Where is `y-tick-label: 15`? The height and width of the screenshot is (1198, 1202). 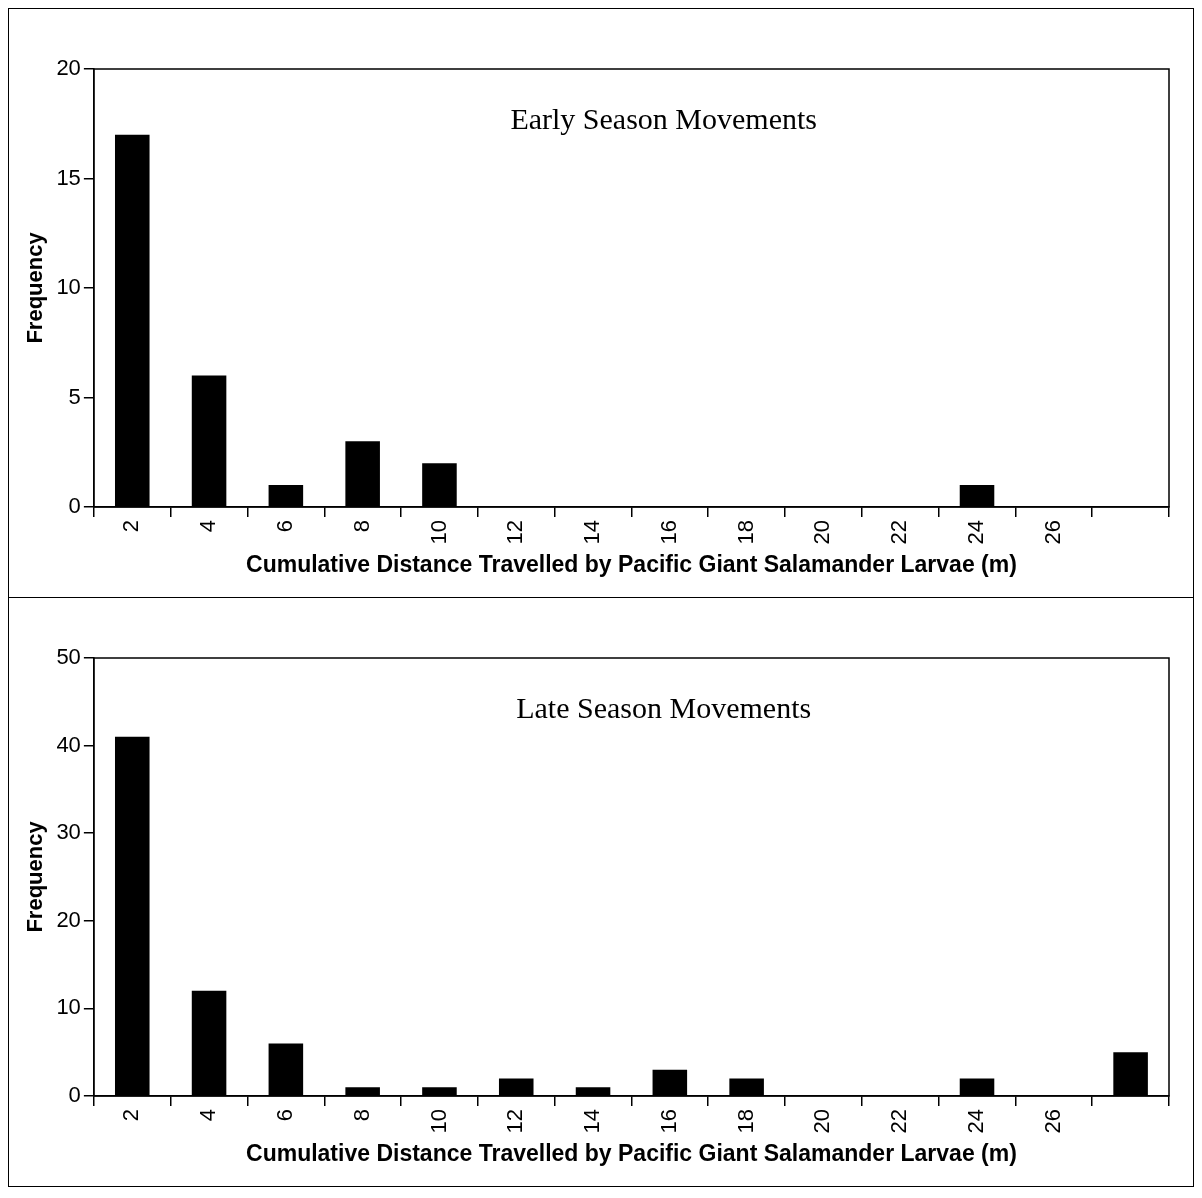
y-tick-label: 15 is located at coordinates (68, 177).